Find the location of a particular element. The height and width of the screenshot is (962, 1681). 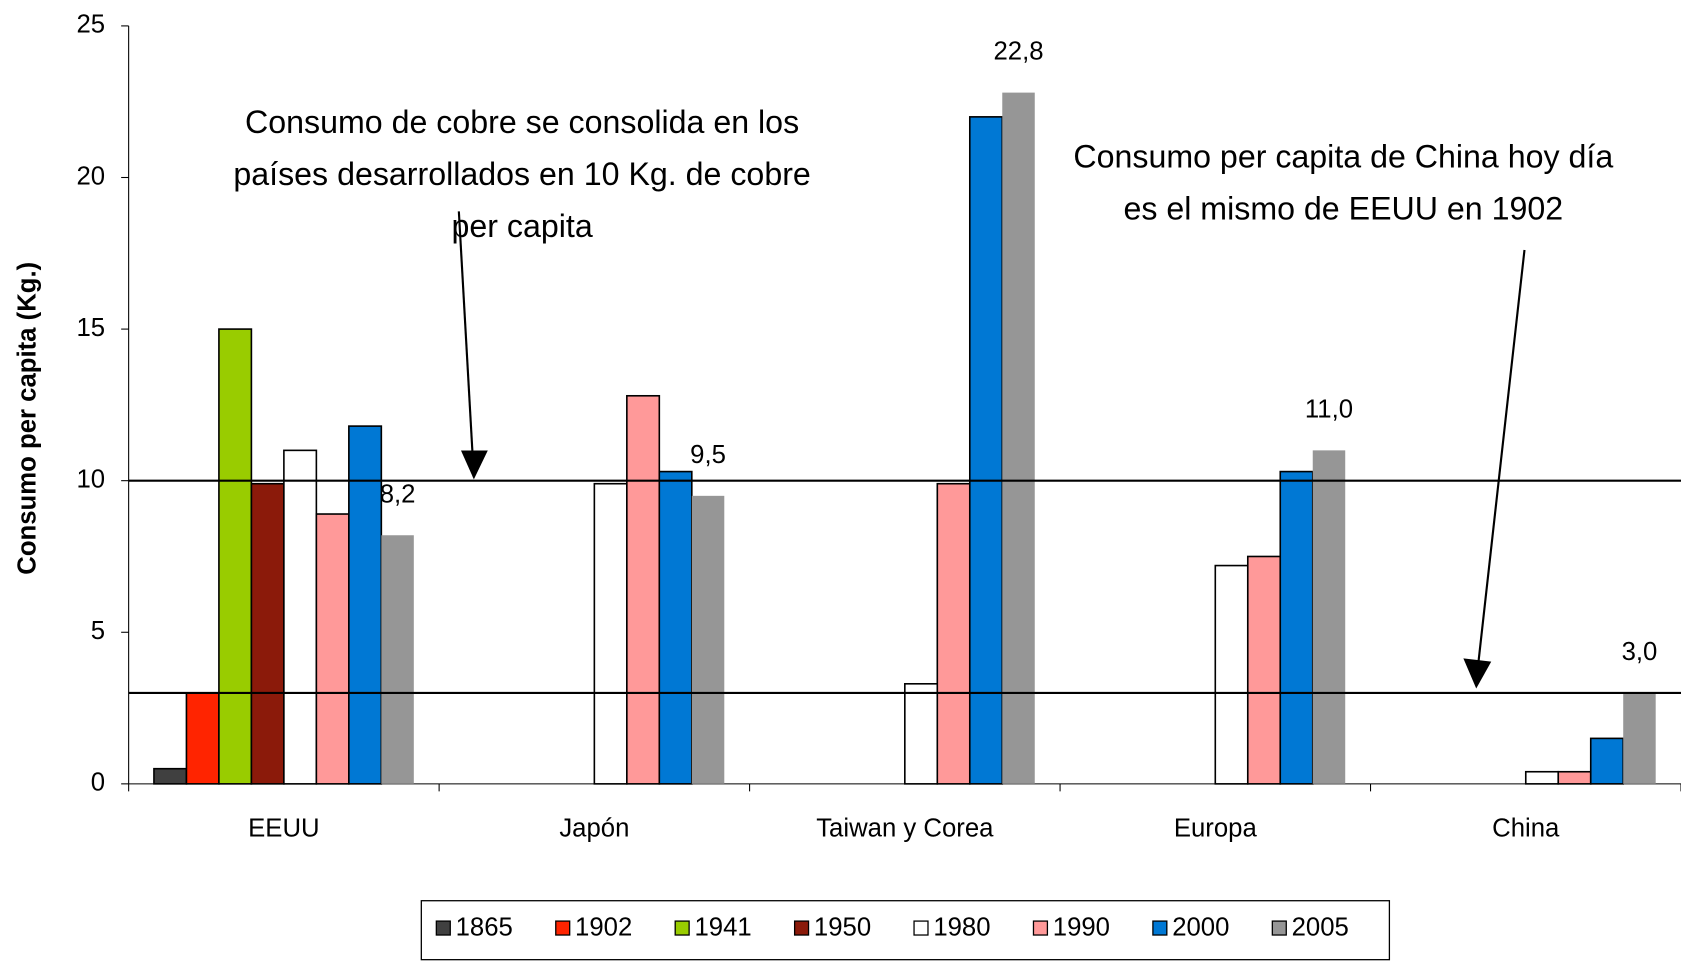

legend-label: 1941 is located at coordinates (722, 927).